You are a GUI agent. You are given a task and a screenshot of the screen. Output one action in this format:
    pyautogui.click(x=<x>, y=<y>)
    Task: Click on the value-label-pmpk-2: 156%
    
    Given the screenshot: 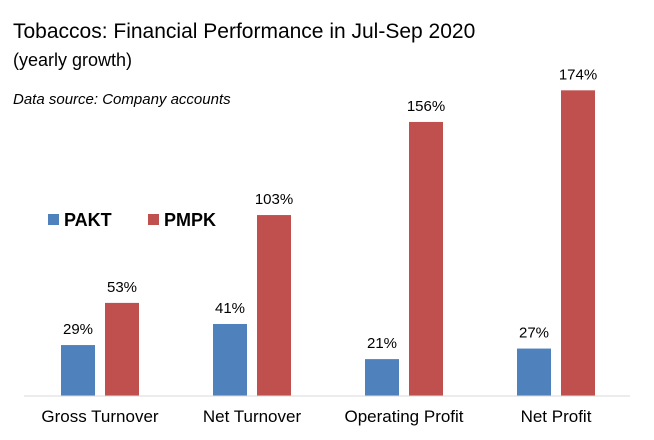 What is the action you would take?
    pyautogui.click(x=426, y=106)
    